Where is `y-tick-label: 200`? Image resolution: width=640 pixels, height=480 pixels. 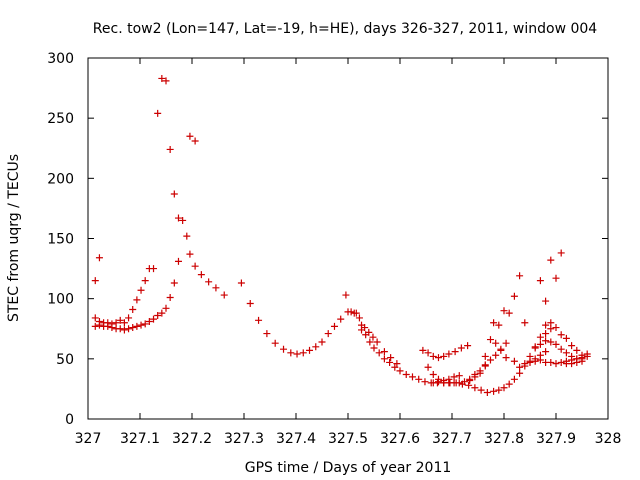 y-tick-label: 200 is located at coordinates (60, 179).